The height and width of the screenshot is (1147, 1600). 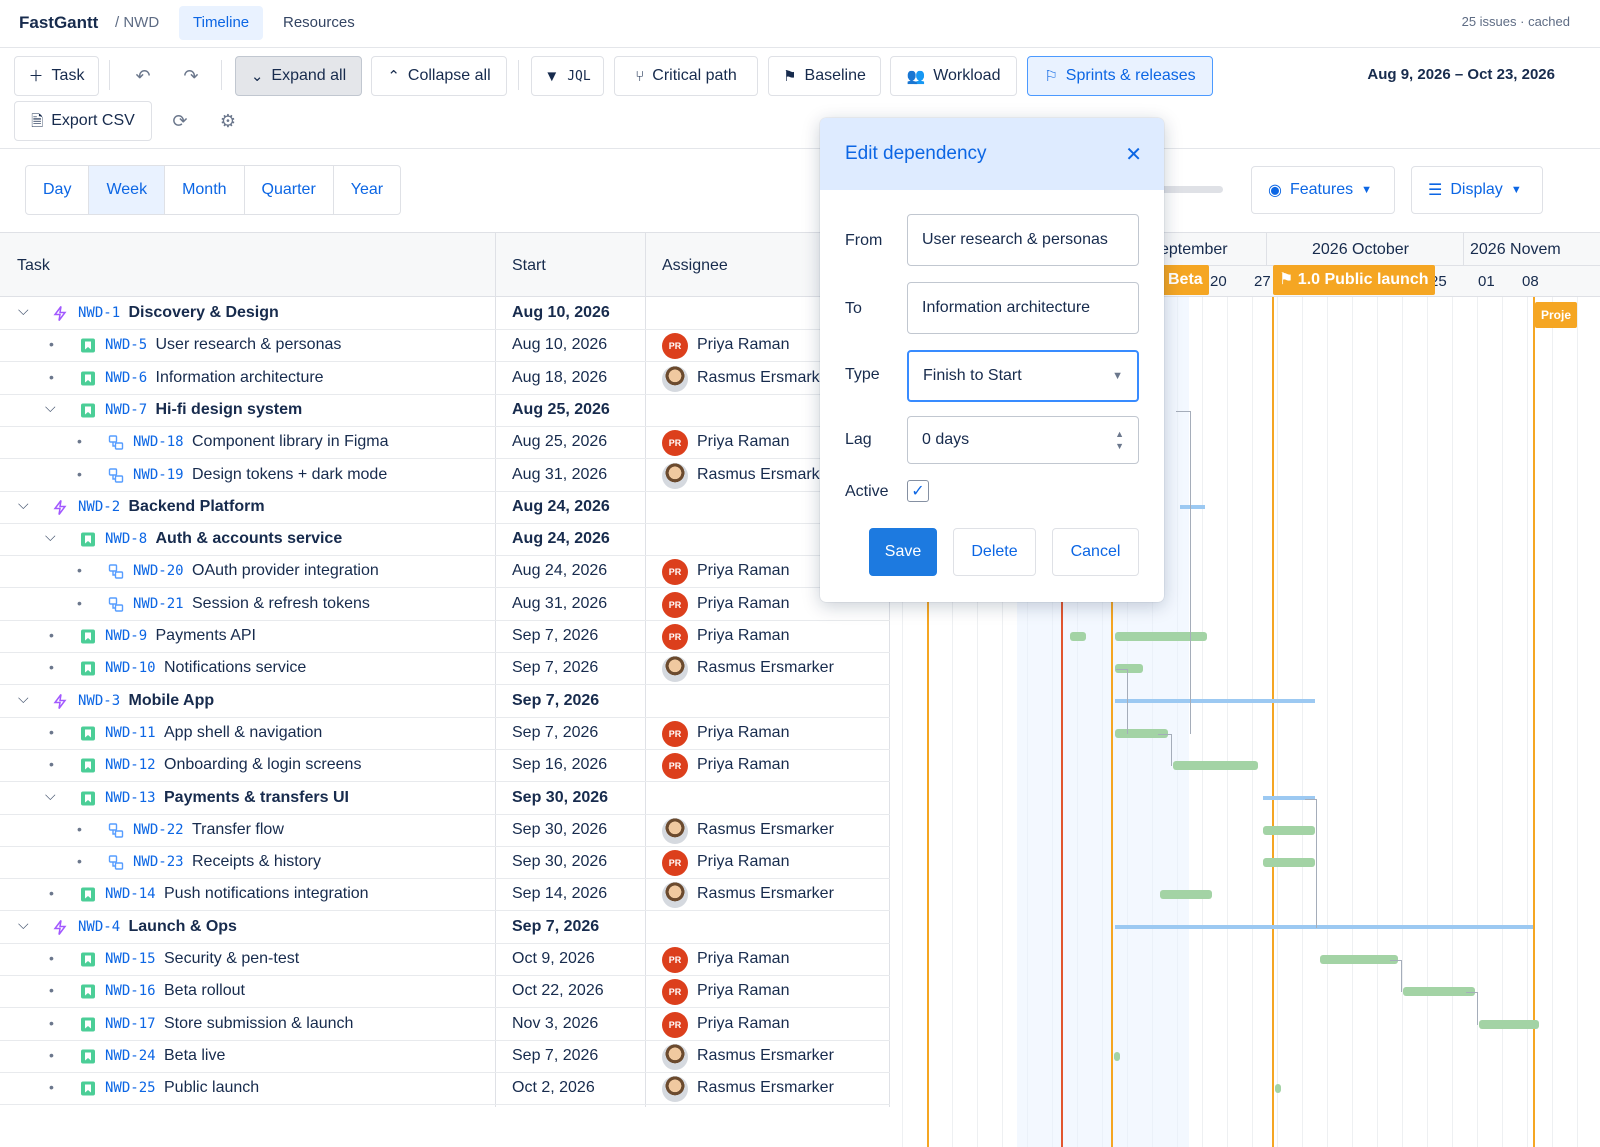 What do you see at coordinates (1185, 280) in the screenshot?
I see `milestone-beta: Beta` at bounding box center [1185, 280].